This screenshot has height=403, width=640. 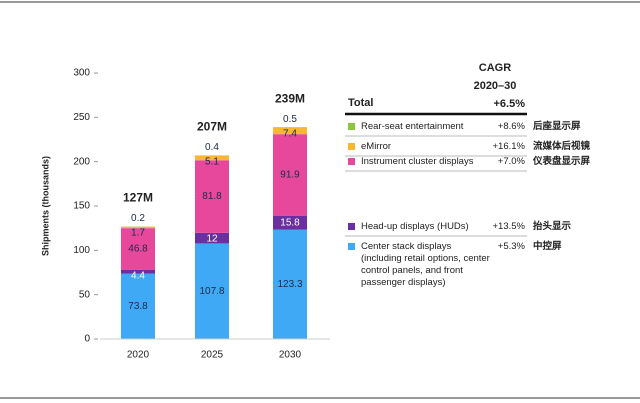 What do you see at coordinates (511, 126) in the screenshot?
I see `legend-cagr: +8.6%` at bounding box center [511, 126].